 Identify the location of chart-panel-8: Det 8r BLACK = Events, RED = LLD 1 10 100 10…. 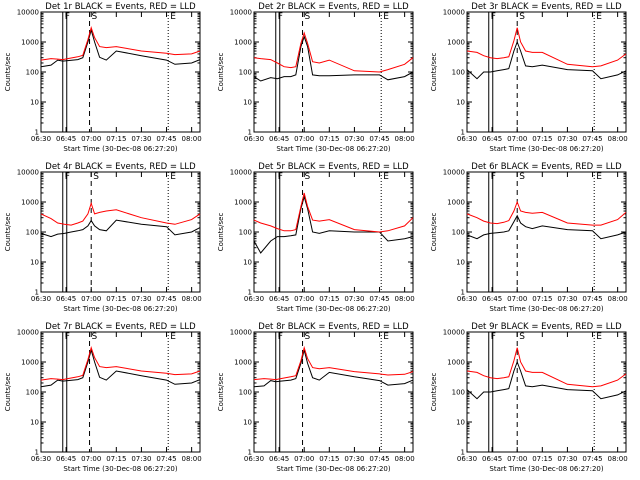
(316, 397).